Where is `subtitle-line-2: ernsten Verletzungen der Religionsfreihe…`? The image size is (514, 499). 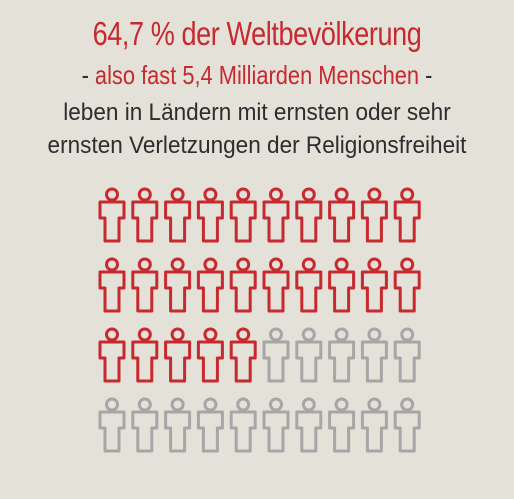 subtitle-line-2: ernsten Verletzungen der Religionsfreihe… is located at coordinates (257, 145).